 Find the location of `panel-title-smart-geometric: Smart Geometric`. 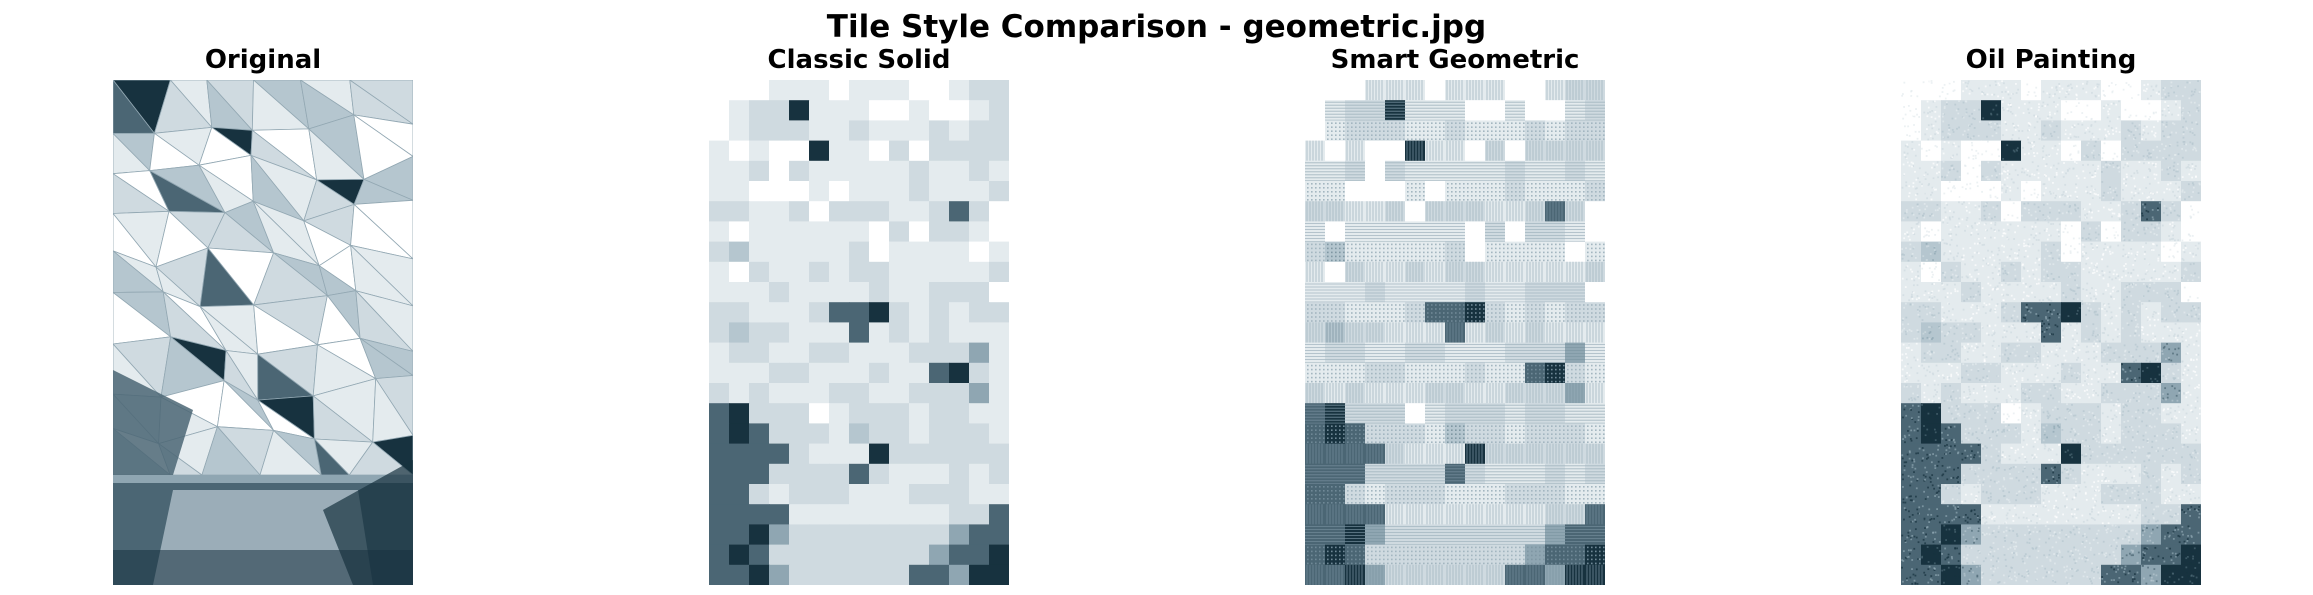

panel-title-smart-geometric: Smart Geometric is located at coordinates (1455, 60).